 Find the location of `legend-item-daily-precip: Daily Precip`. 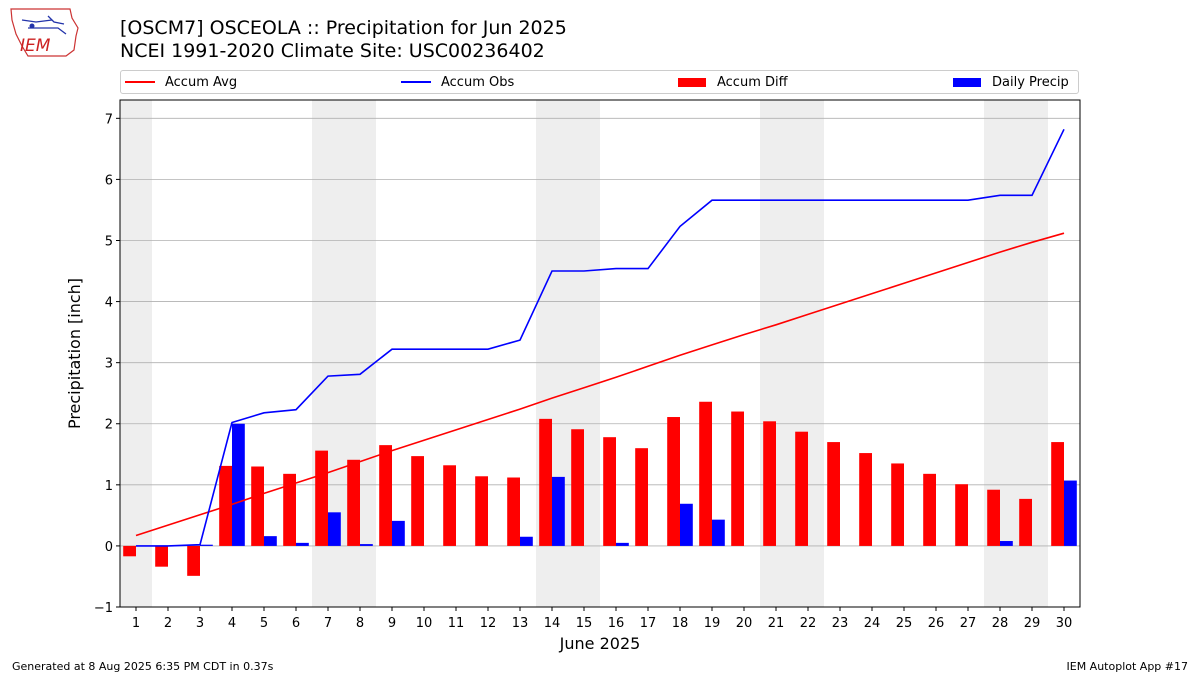

legend-item-daily-precip: Daily Precip is located at coordinates (1011, 82).